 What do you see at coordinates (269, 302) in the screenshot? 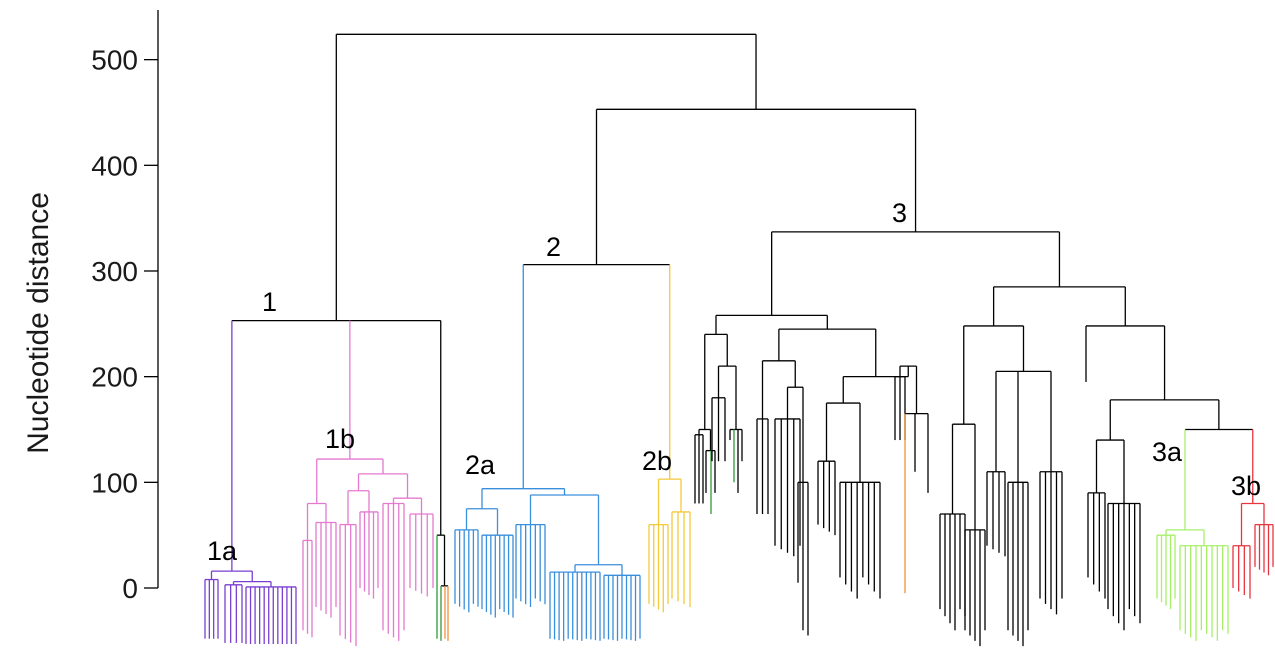
I see `clade-label: 1` at bounding box center [269, 302].